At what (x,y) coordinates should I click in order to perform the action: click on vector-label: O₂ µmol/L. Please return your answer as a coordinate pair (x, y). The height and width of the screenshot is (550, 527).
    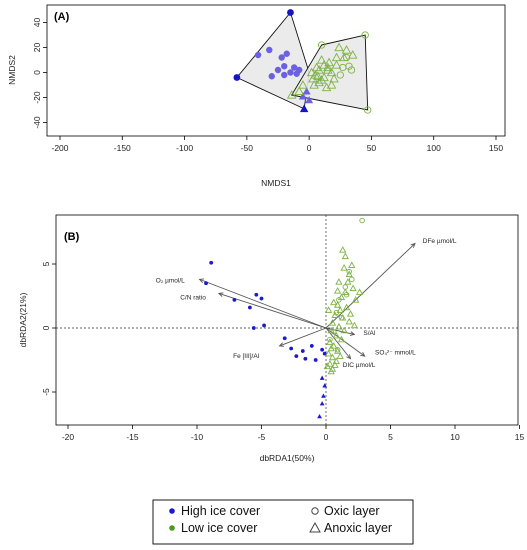
    Looking at the image, I should click on (170, 281).